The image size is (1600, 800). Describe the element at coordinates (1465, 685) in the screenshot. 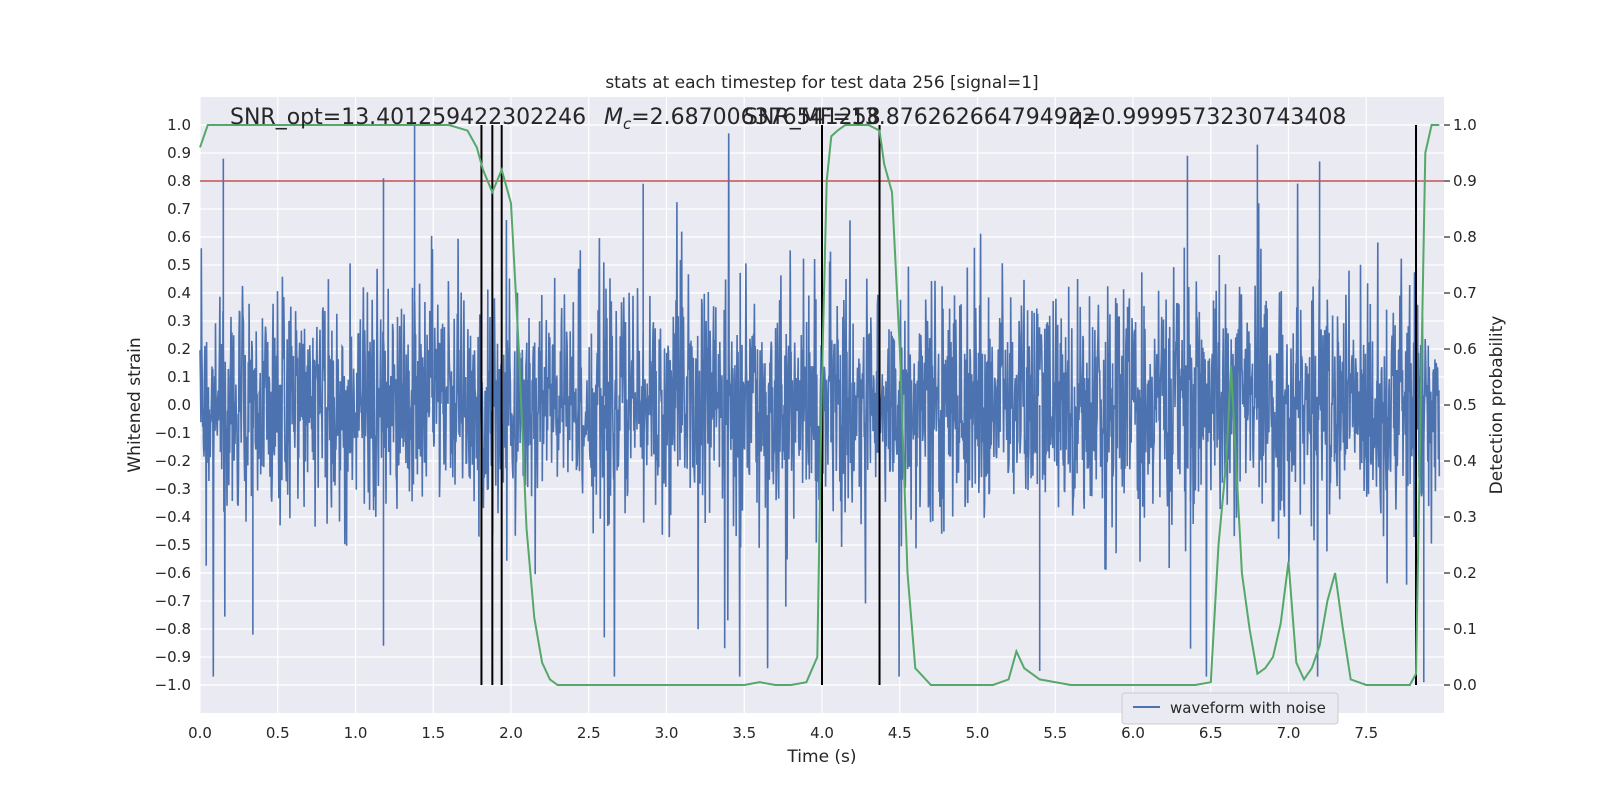

I see `y2-tick-label: 0.0` at that location.